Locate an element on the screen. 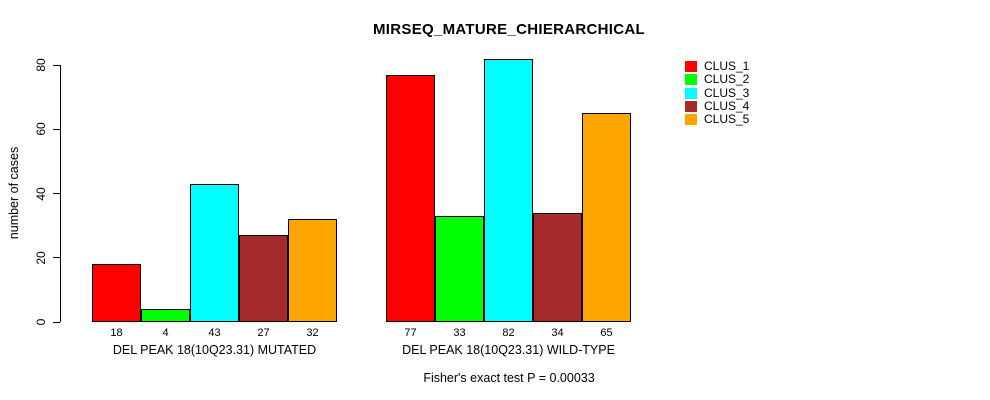 Image resolution: width=990 pixels, height=400 pixels. y-axis-tick-label: 20 is located at coordinates (41, 258).